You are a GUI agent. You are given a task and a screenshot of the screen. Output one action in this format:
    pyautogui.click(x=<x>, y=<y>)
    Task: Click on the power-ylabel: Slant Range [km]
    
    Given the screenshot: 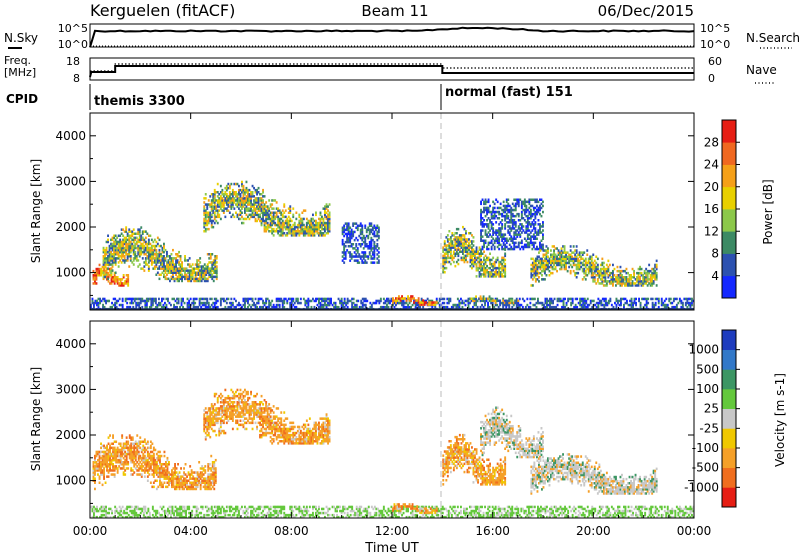 What is the action you would take?
    pyautogui.click(x=36, y=211)
    